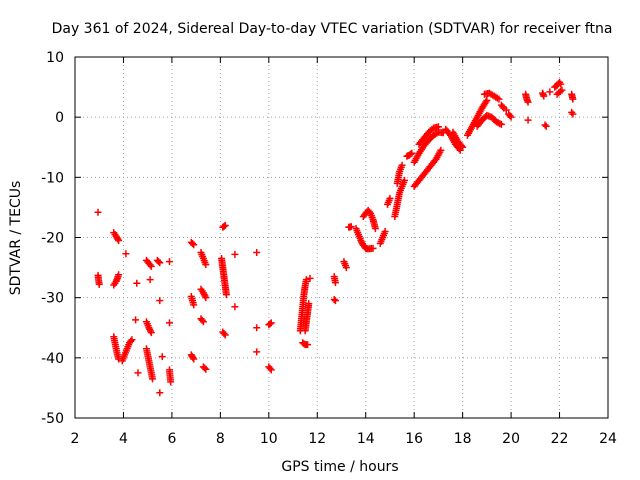 The image size is (640, 480). What do you see at coordinates (52, 239) in the screenshot?
I see `y-tick-label: -20` at bounding box center [52, 239].